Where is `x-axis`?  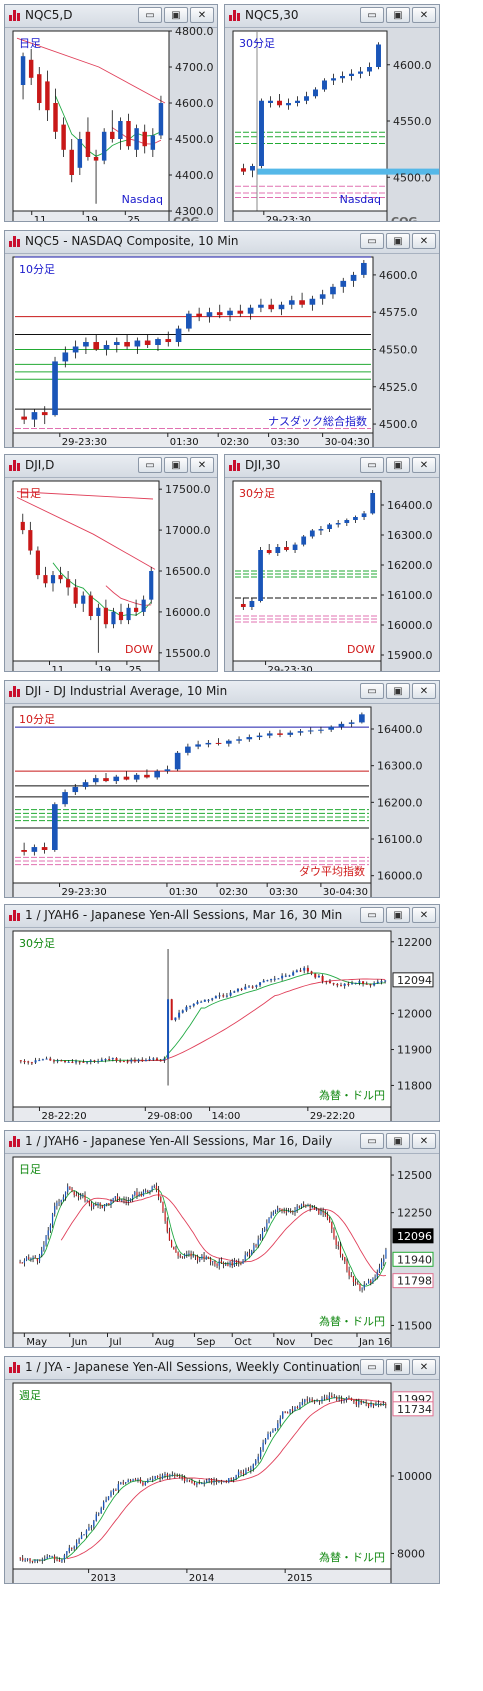 x-axis is located at coordinates (193, 439).